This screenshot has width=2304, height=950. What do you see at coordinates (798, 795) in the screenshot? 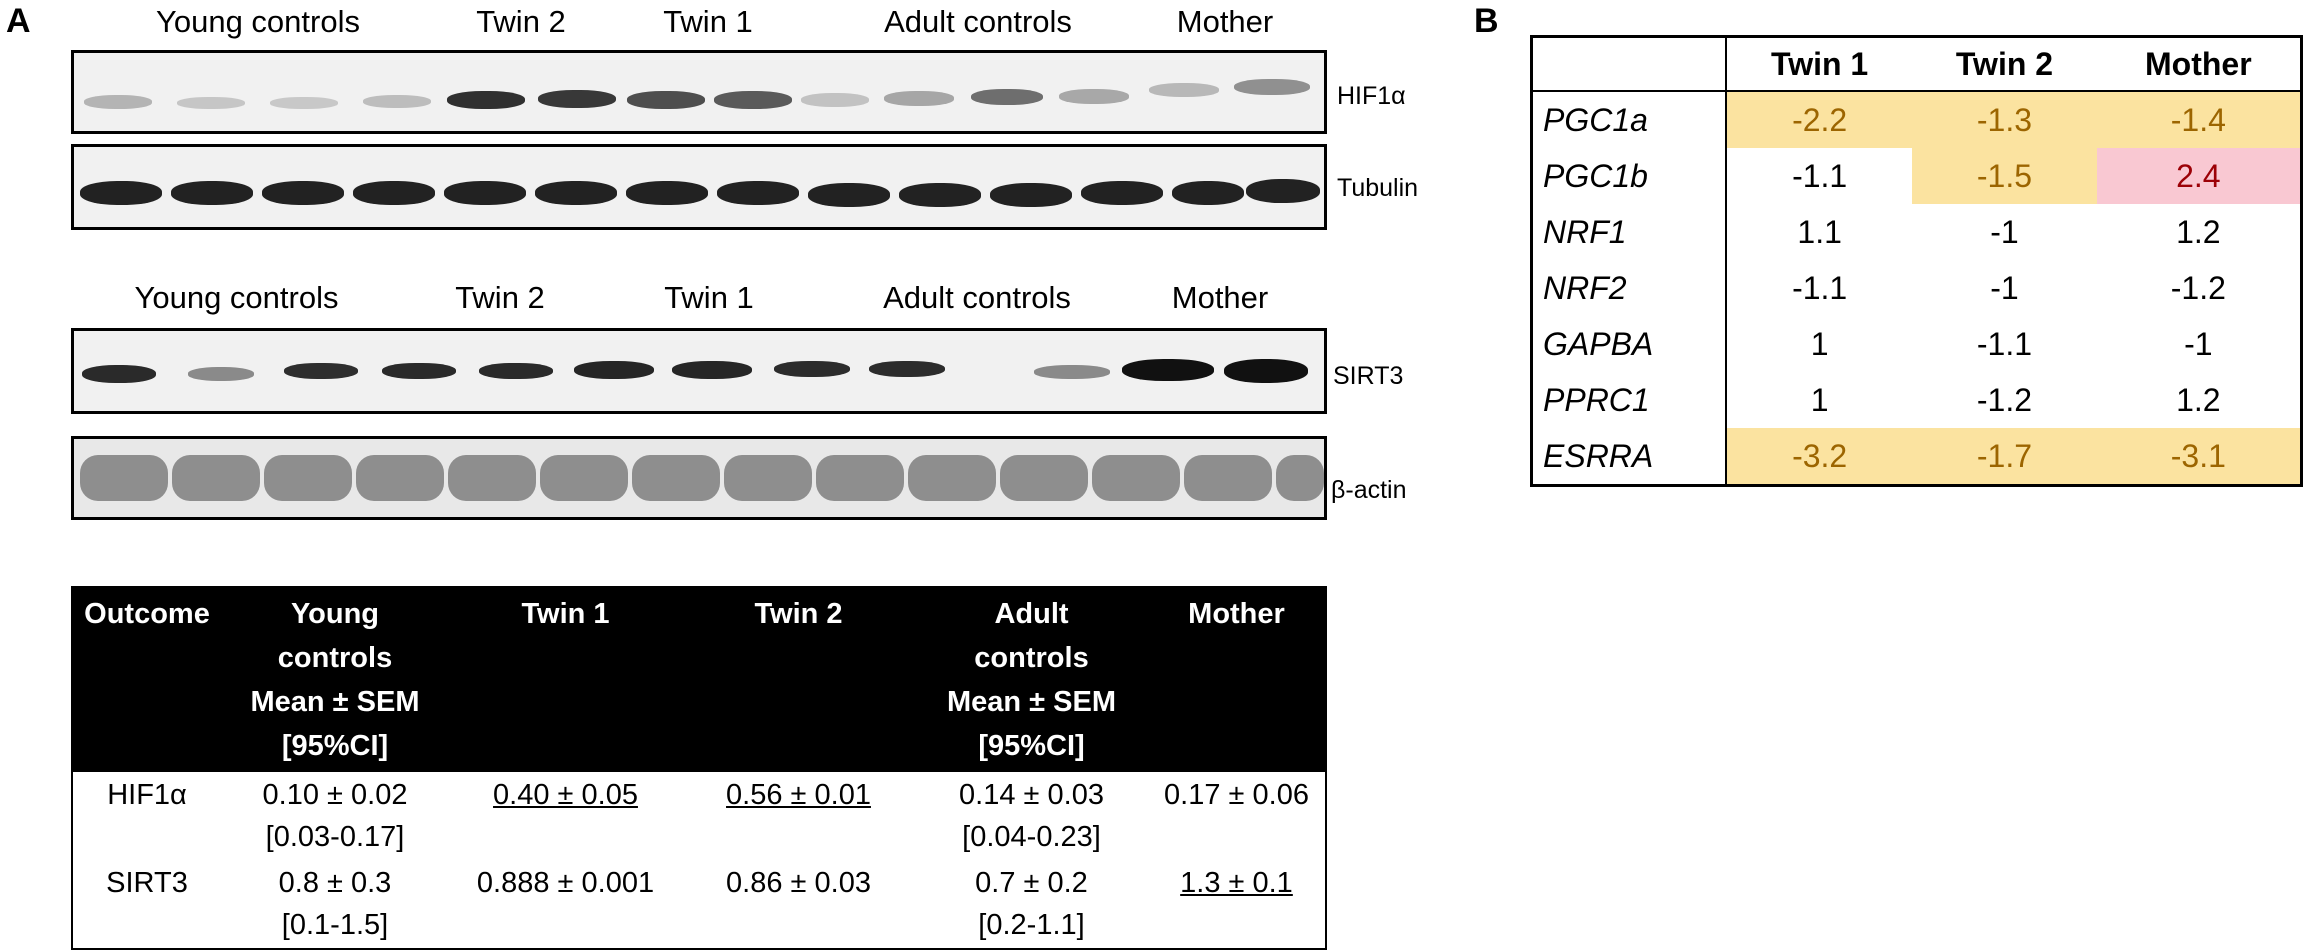
I see `cell-twin2: 0.56 ± 0.01` at bounding box center [798, 795].